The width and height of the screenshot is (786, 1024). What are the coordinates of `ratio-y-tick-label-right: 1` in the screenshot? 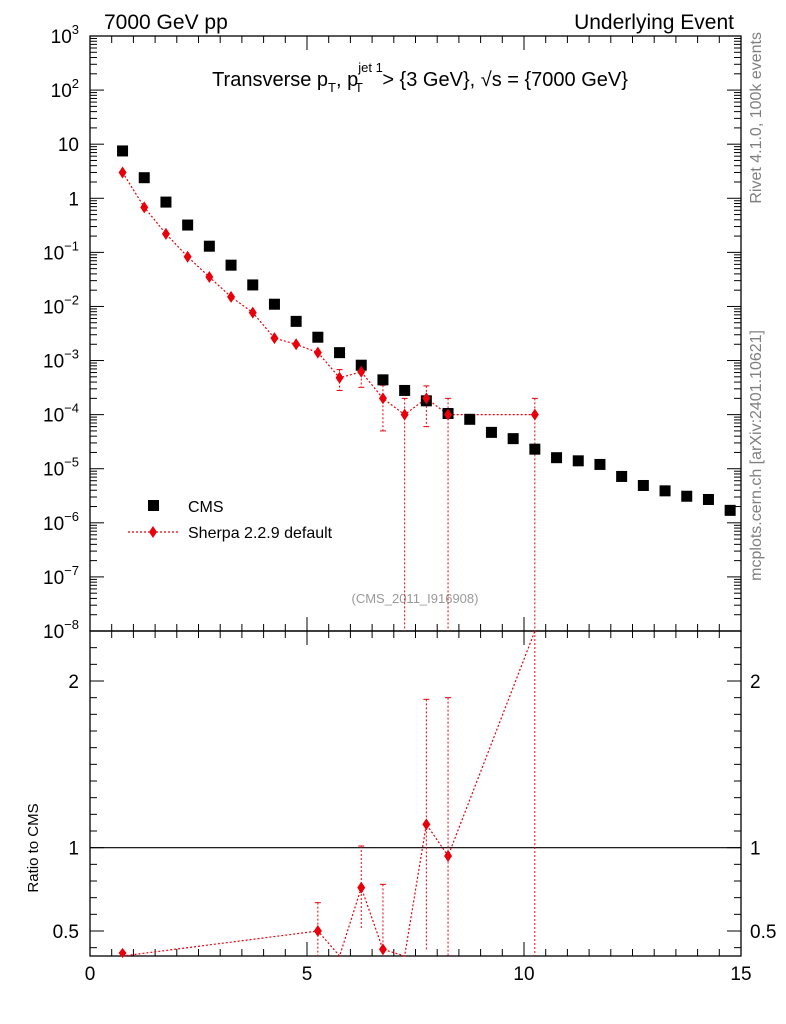 It's located at (755, 849).